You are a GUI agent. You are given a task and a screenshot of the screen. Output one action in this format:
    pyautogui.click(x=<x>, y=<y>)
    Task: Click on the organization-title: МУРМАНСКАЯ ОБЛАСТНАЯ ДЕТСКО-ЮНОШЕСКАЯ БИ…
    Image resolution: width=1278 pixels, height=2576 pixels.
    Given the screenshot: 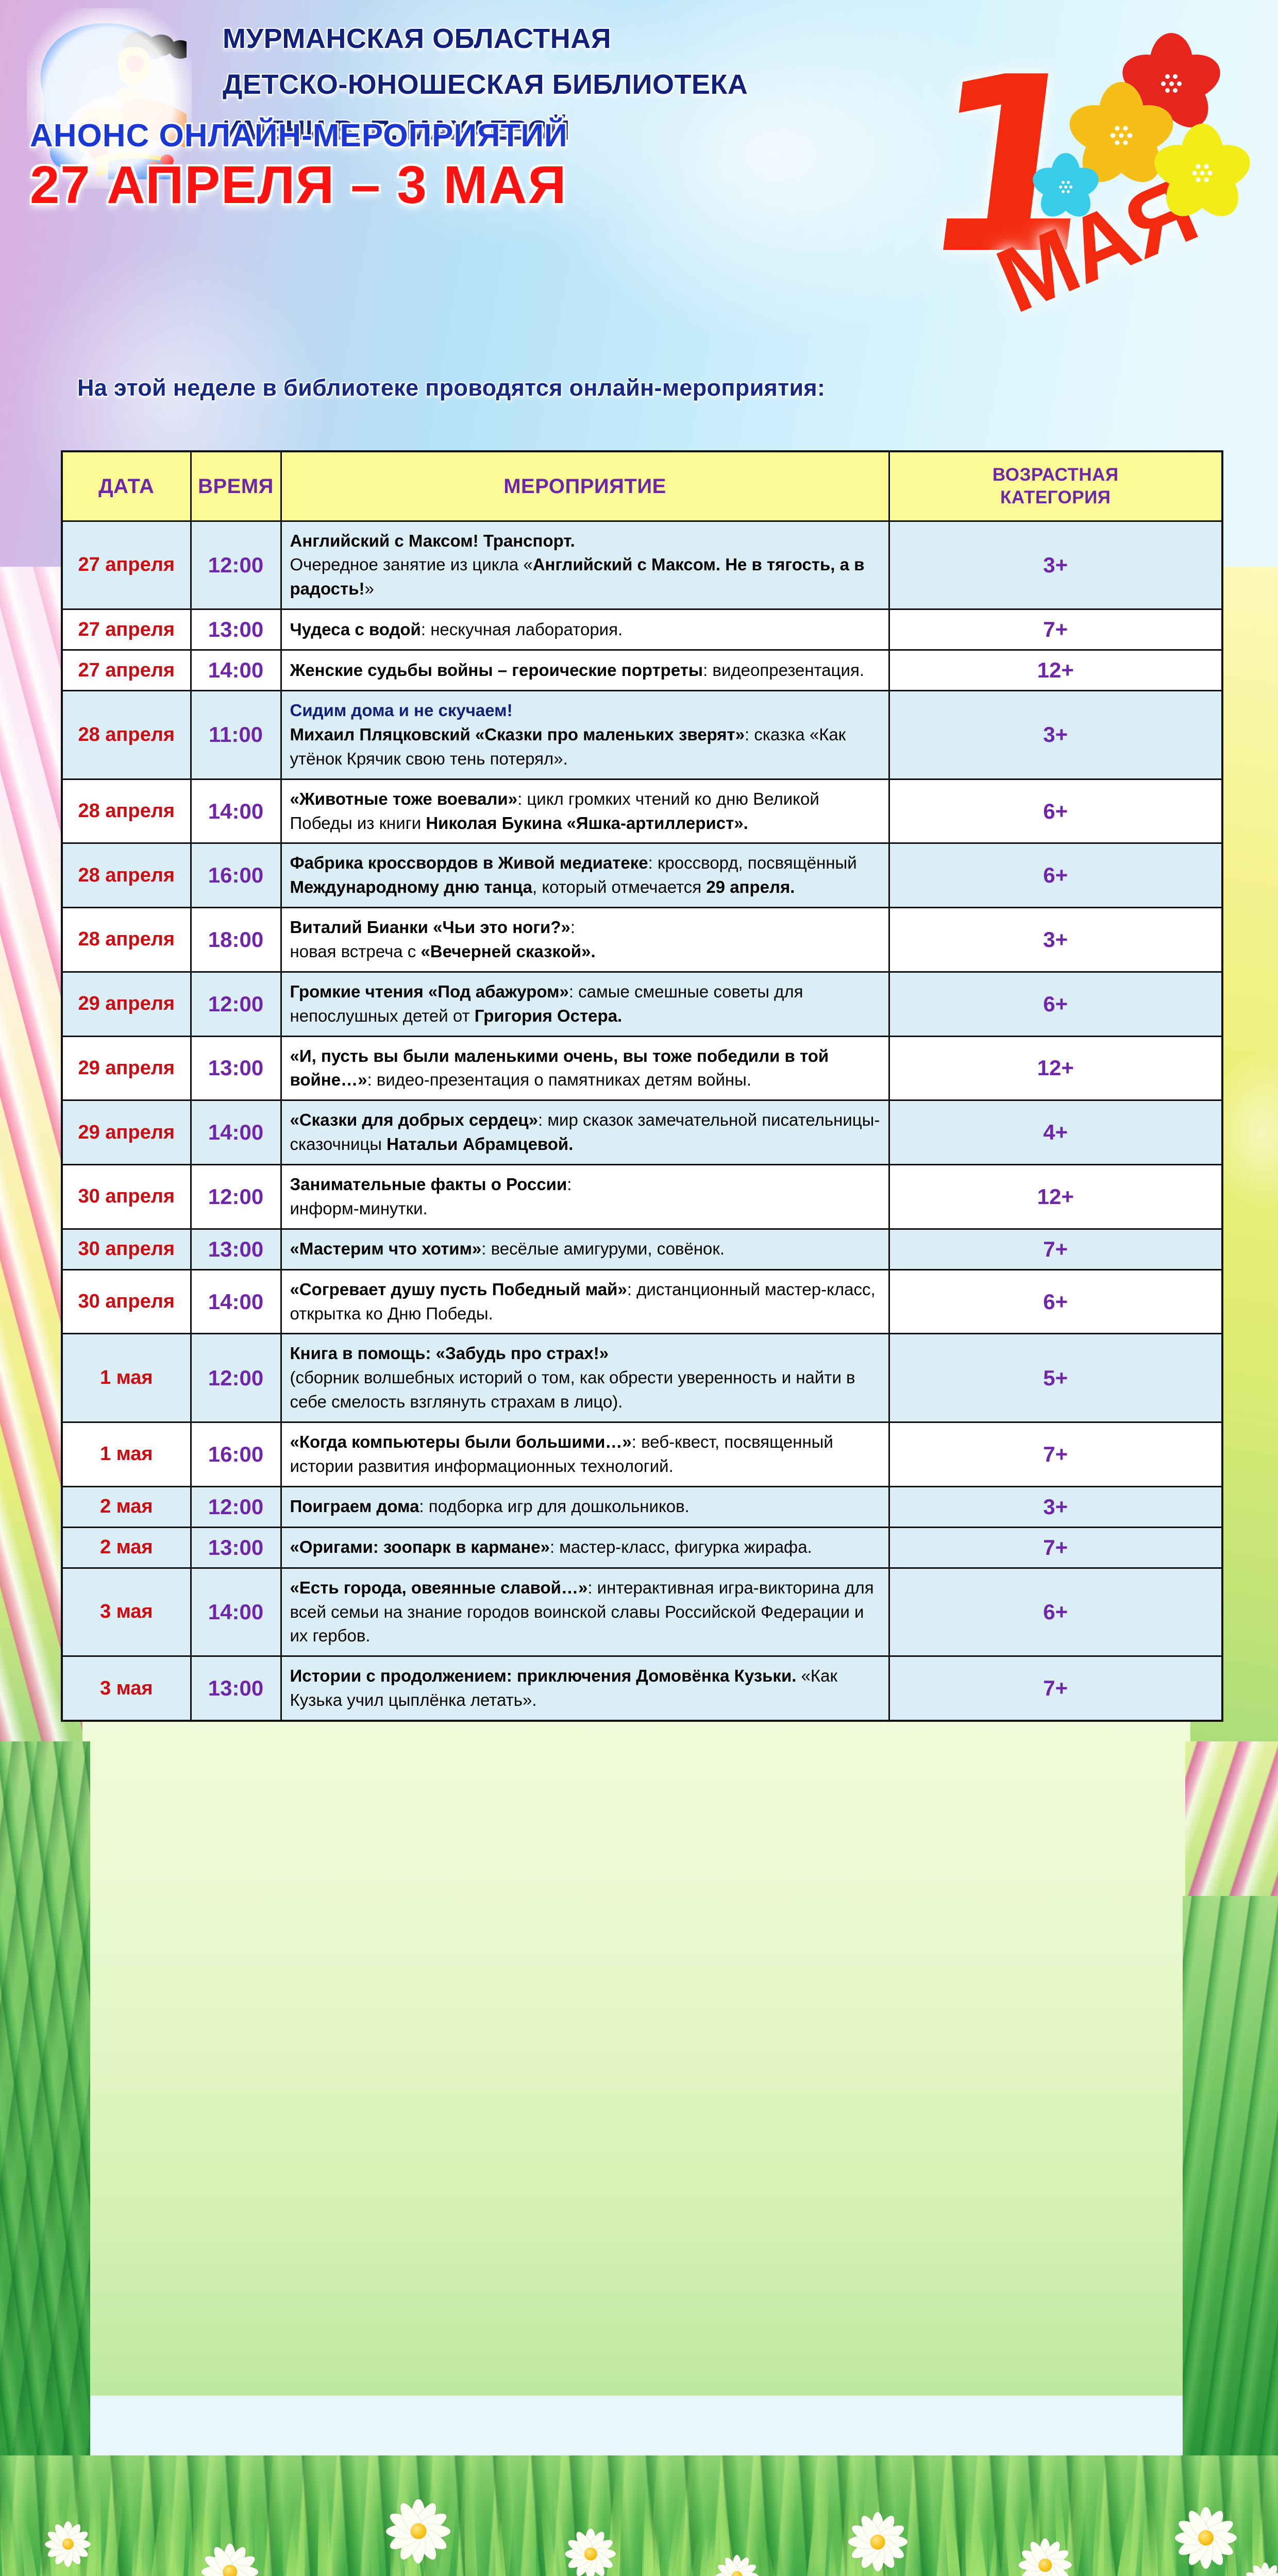 What is the action you would take?
    pyautogui.click(x=553, y=93)
    